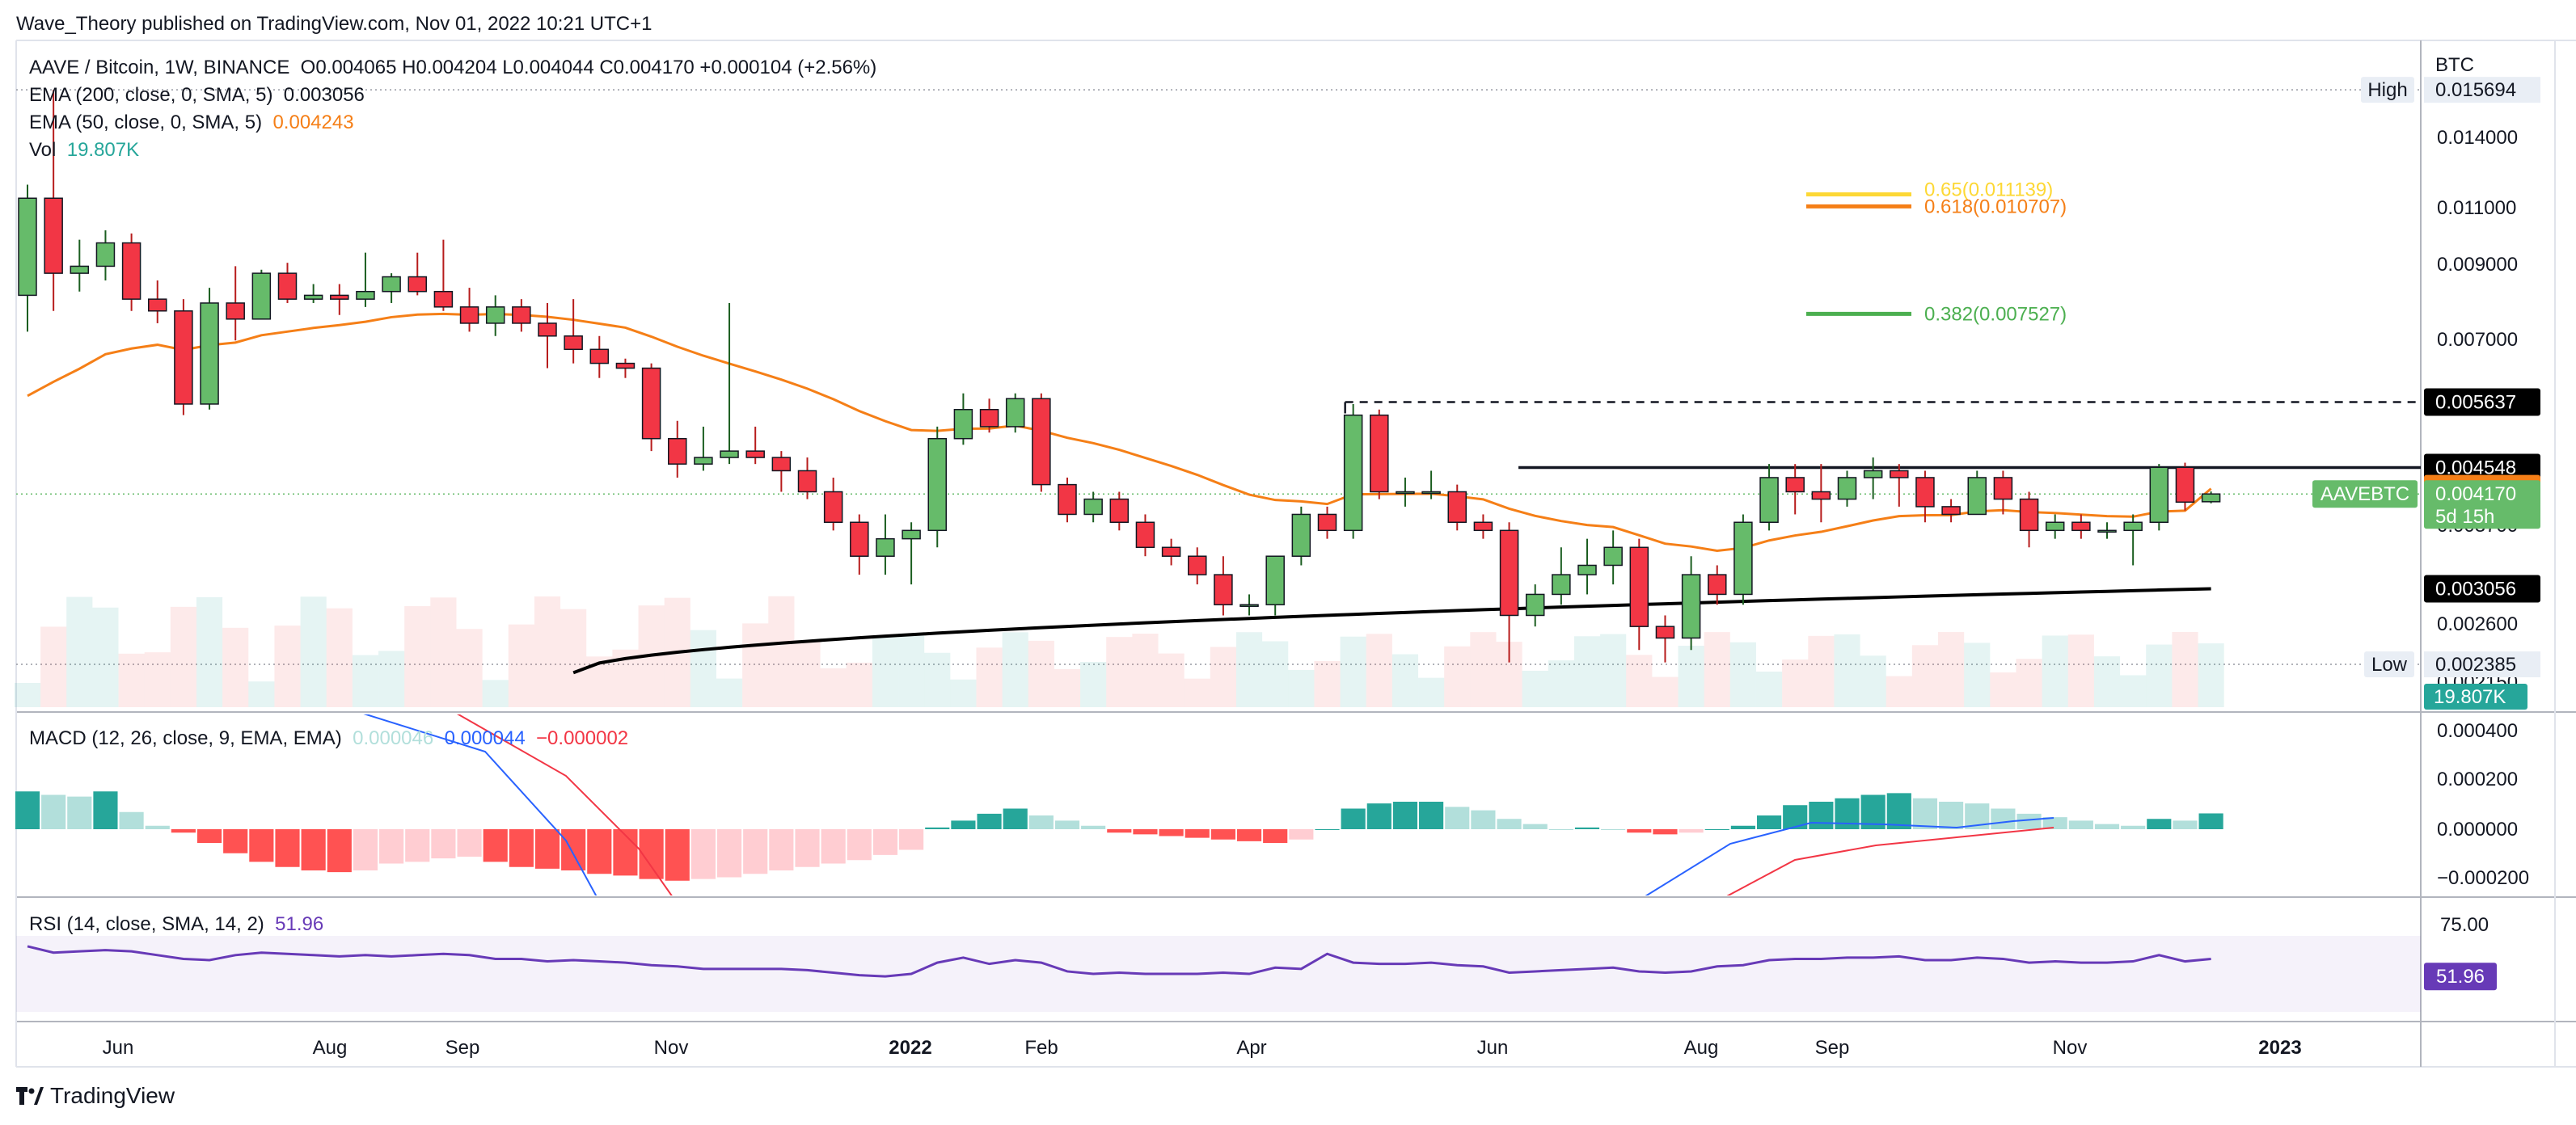 The height and width of the screenshot is (1125, 2576). Describe the element at coordinates (2477, 138) in the screenshot. I see `price-axis-tick: 0.014000` at that location.